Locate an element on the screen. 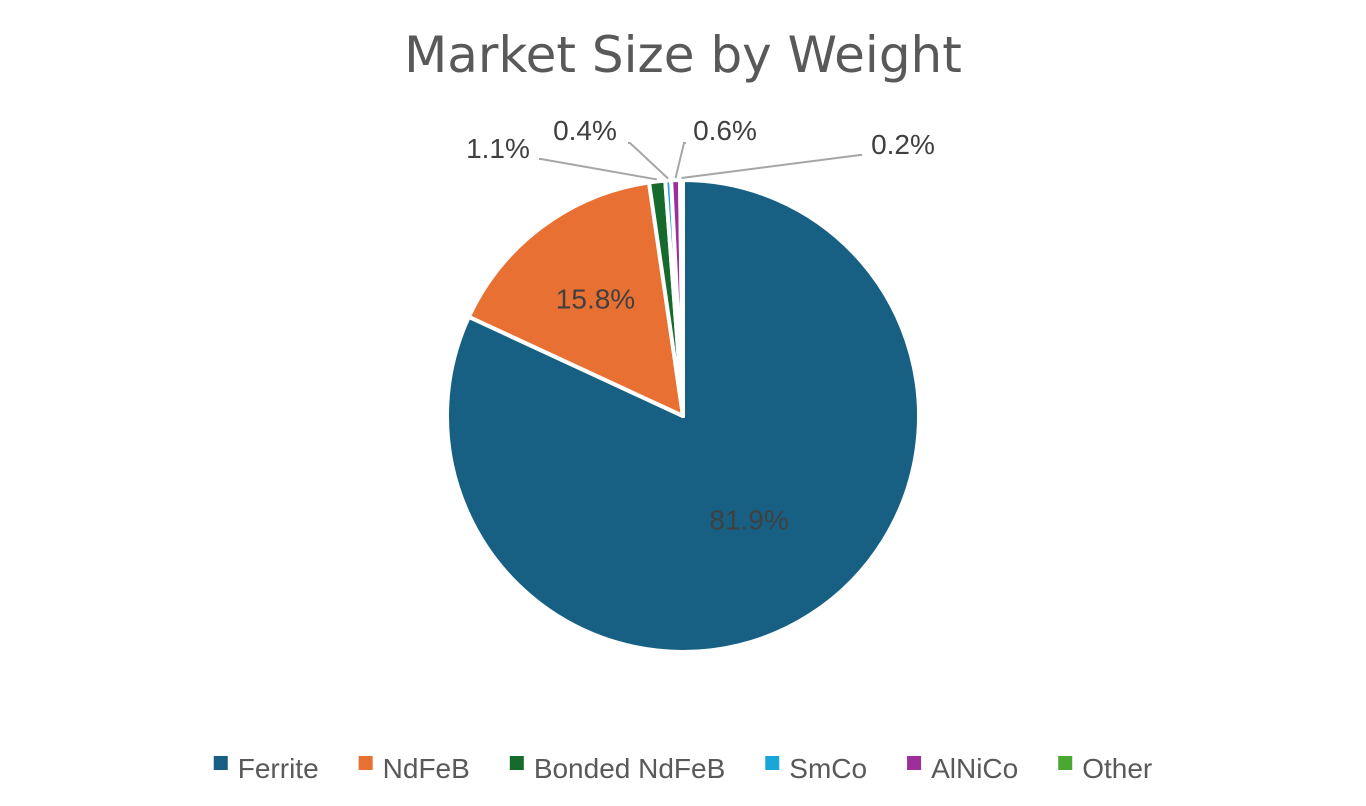 The height and width of the screenshot is (806, 1366). legend-label-ndfeb: NdFeB is located at coordinates (426, 768).